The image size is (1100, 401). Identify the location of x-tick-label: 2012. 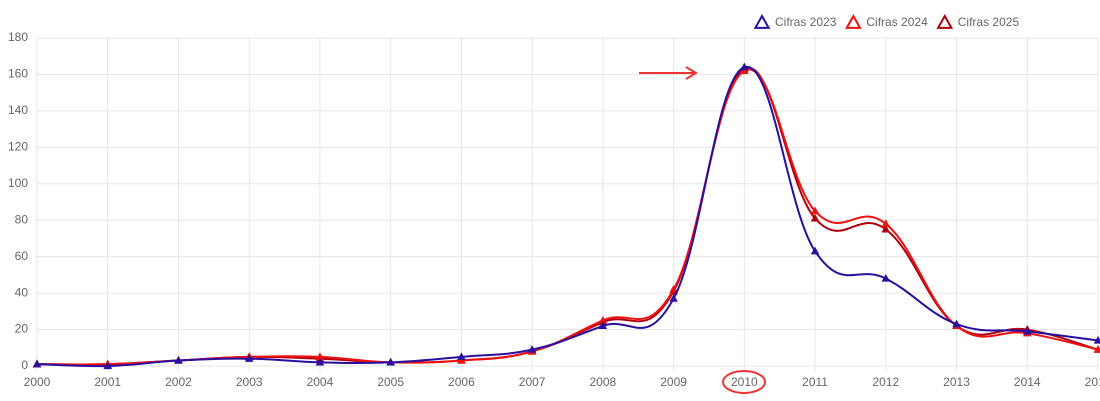
(885, 382).